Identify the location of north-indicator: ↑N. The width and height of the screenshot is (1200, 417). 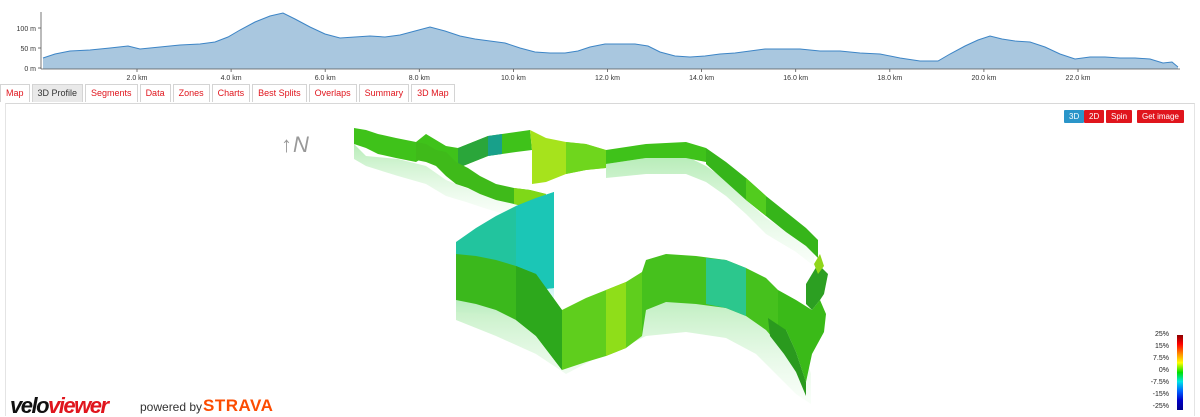
(295, 144).